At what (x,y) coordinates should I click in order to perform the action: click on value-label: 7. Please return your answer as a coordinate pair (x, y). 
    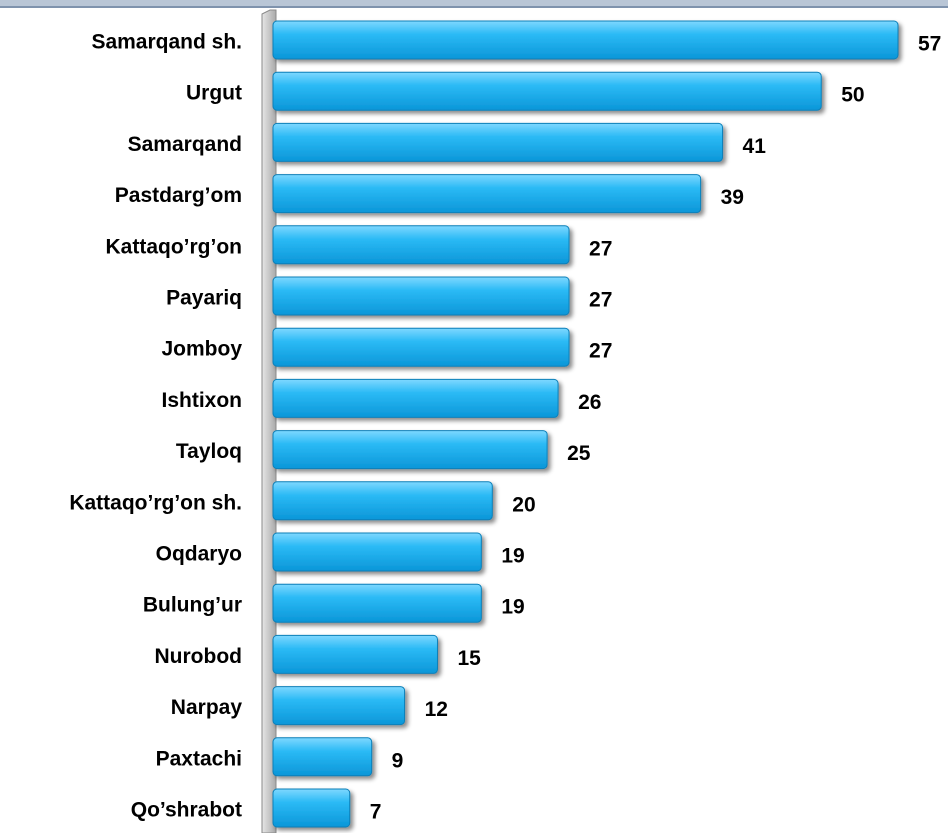
    Looking at the image, I should click on (376, 812).